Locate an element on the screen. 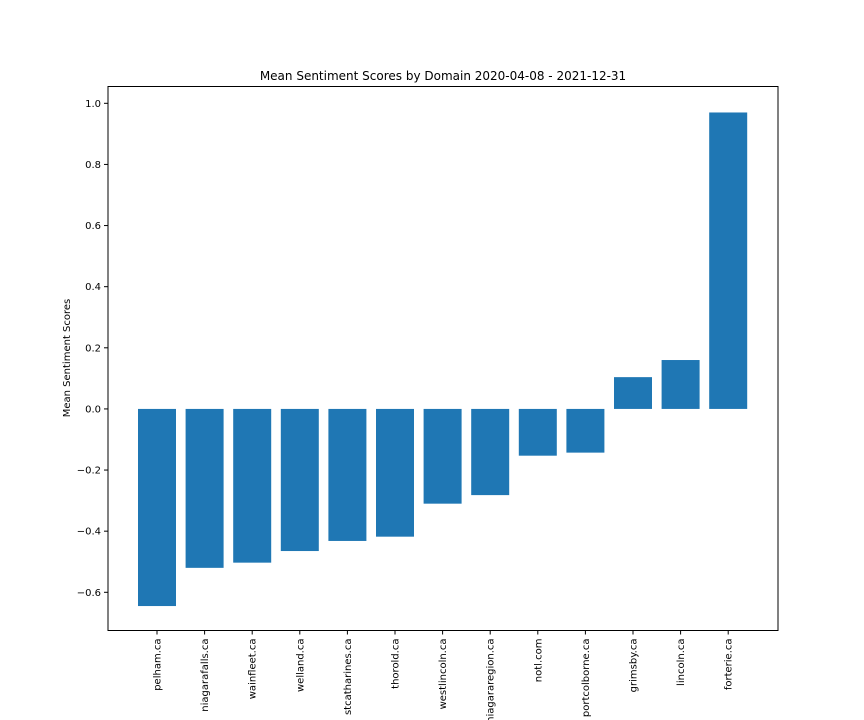 The width and height of the screenshot is (864, 720). x-tick-label: stcatharines.ca is located at coordinates (348, 677).